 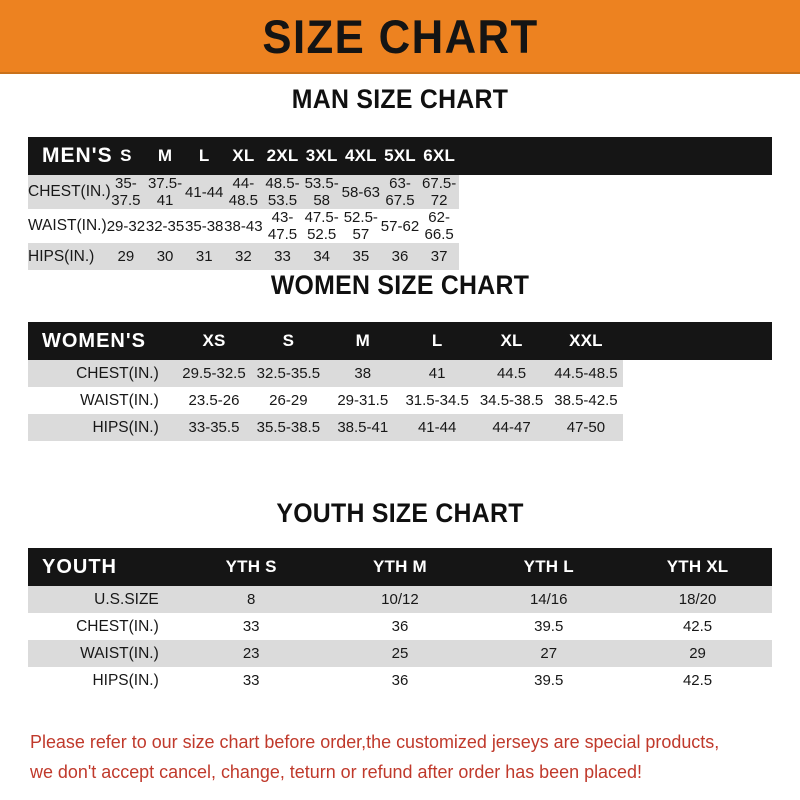 I want to click on table-row: CHEST(IN.) 33 36 39.5 42.5, so click(x=400, y=626).